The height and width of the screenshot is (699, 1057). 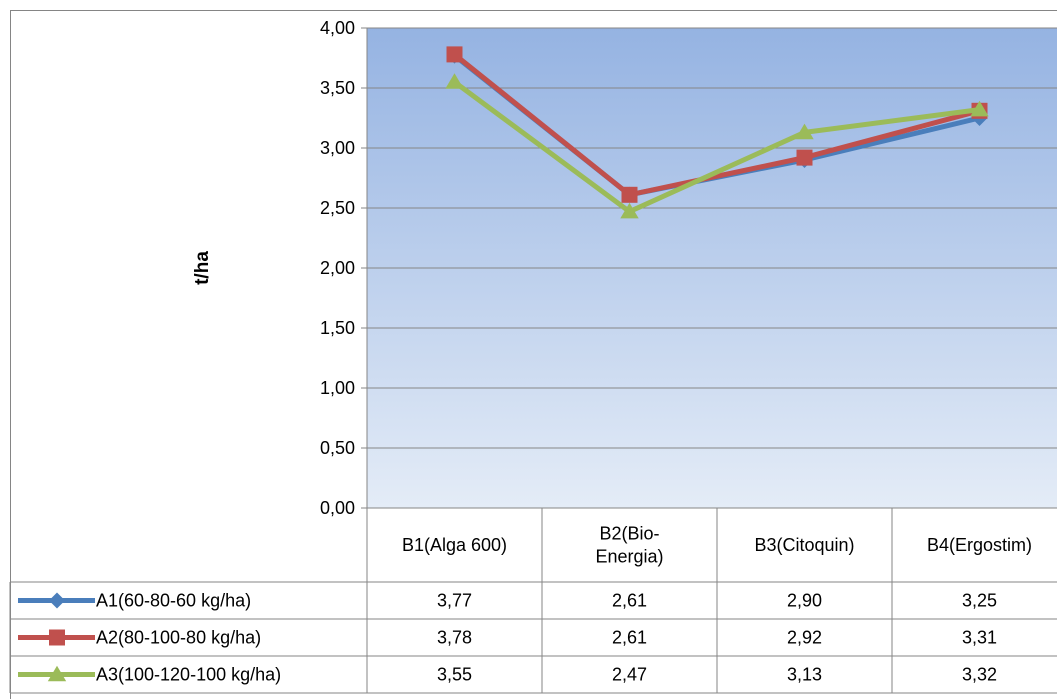 I want to click on table-cell-1-1: 2,61, so click(x=629, y=638).